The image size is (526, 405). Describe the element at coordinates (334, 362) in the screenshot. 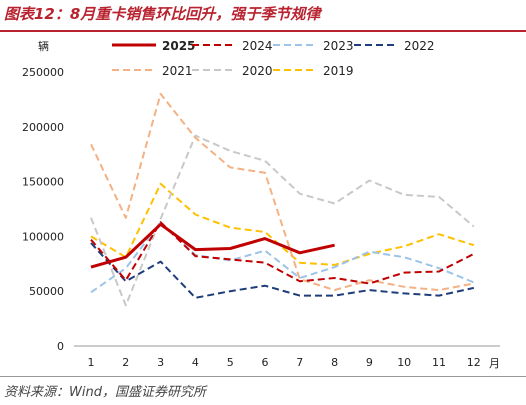

I see `x-tick-label: 8` at that location.